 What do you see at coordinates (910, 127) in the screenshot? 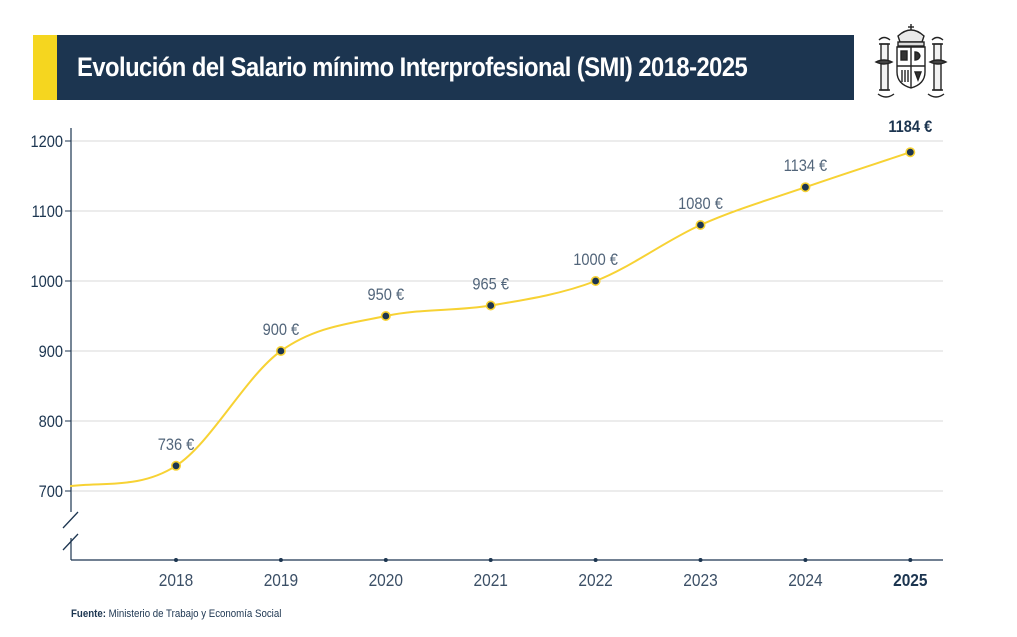
I see `data-label: 1184 €` at bounding box center [910, 127].